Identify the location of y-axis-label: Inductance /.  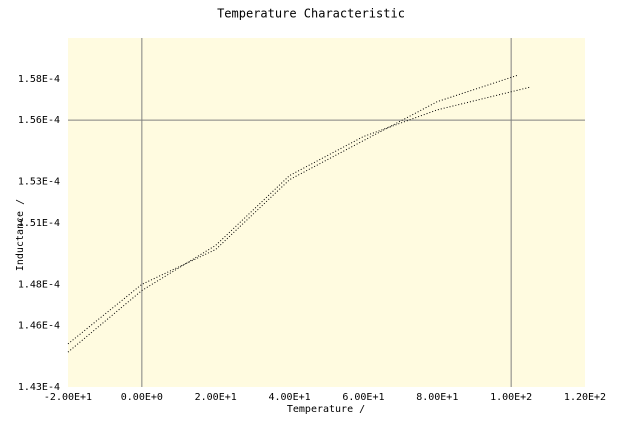
(20, 235).